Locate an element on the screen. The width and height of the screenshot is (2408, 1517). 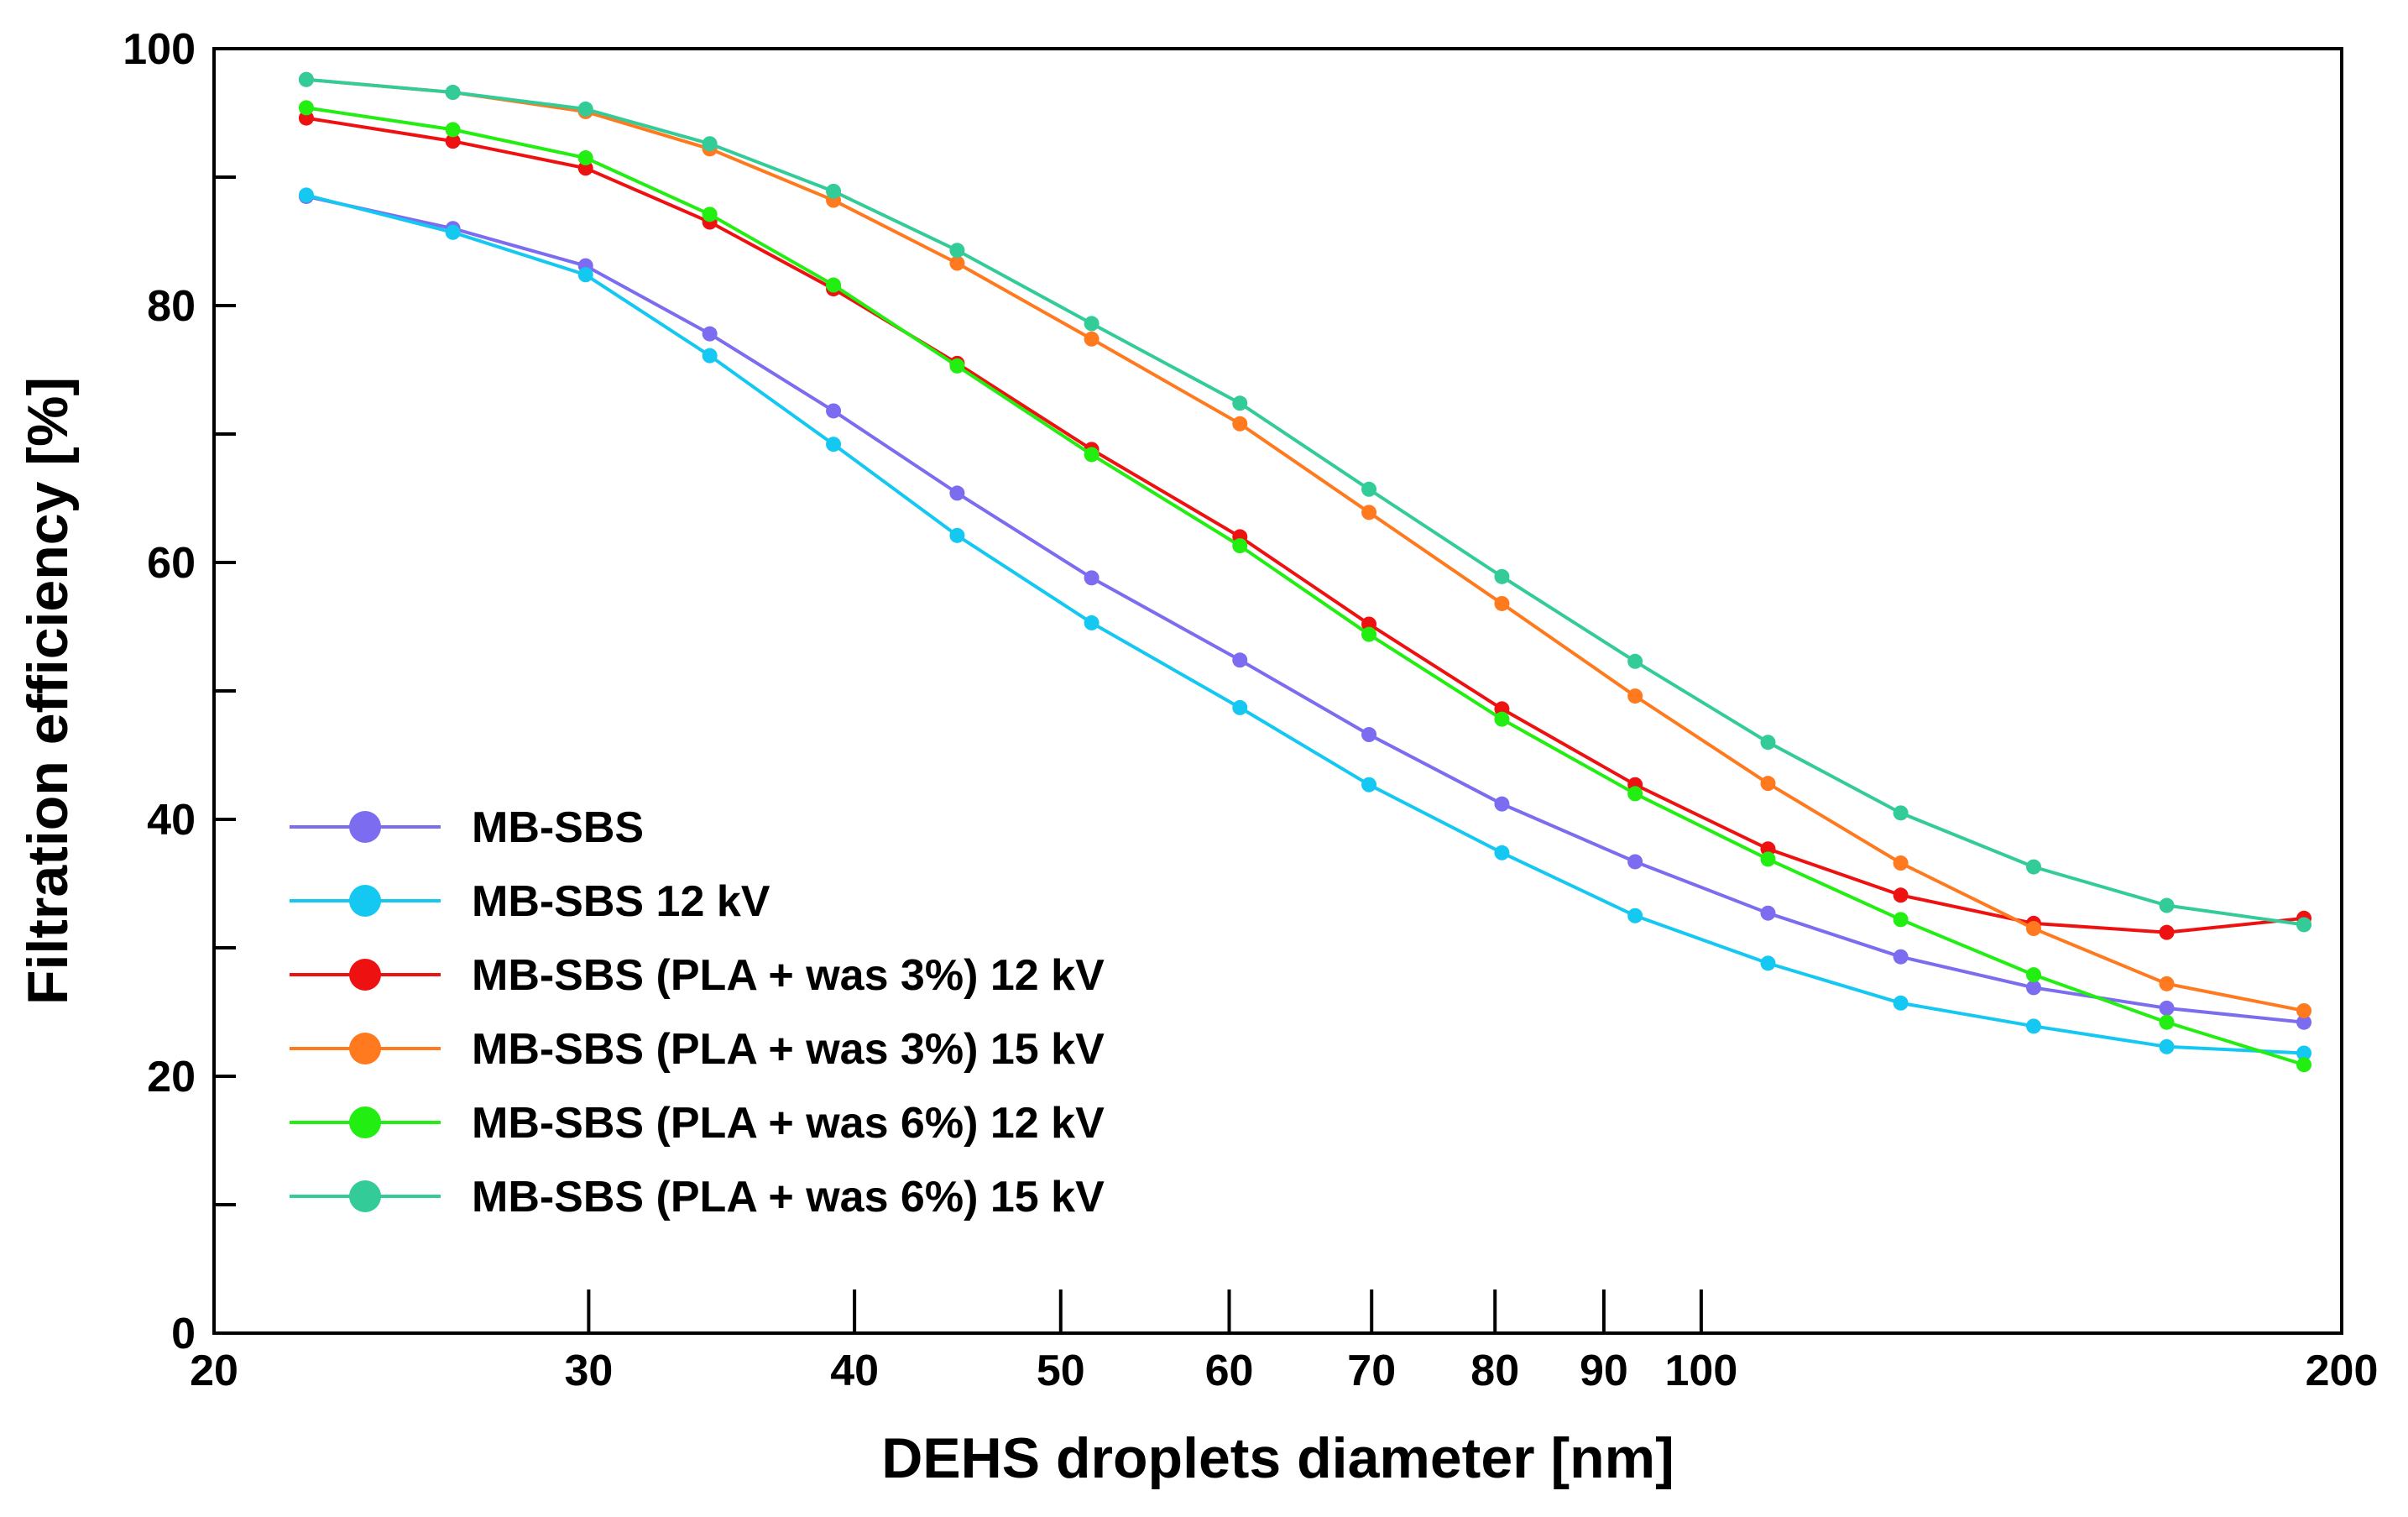
x-tick-label: 30 is located at coordinates (588, 1371).